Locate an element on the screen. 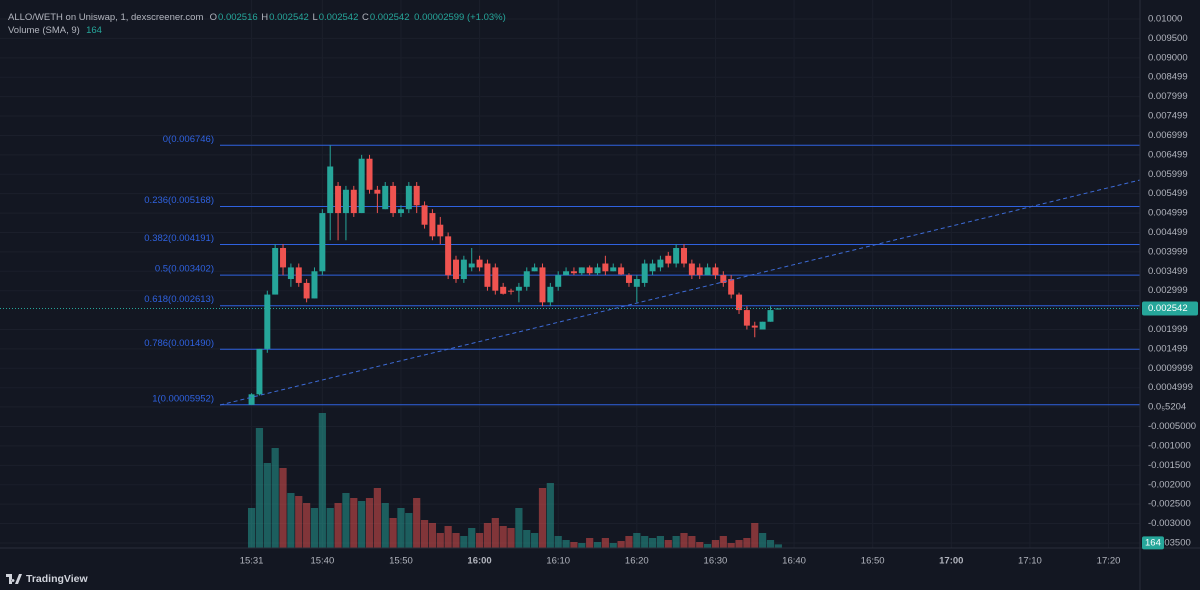  ohlc-value: 0.002542 is located at coordinates (338, 17).